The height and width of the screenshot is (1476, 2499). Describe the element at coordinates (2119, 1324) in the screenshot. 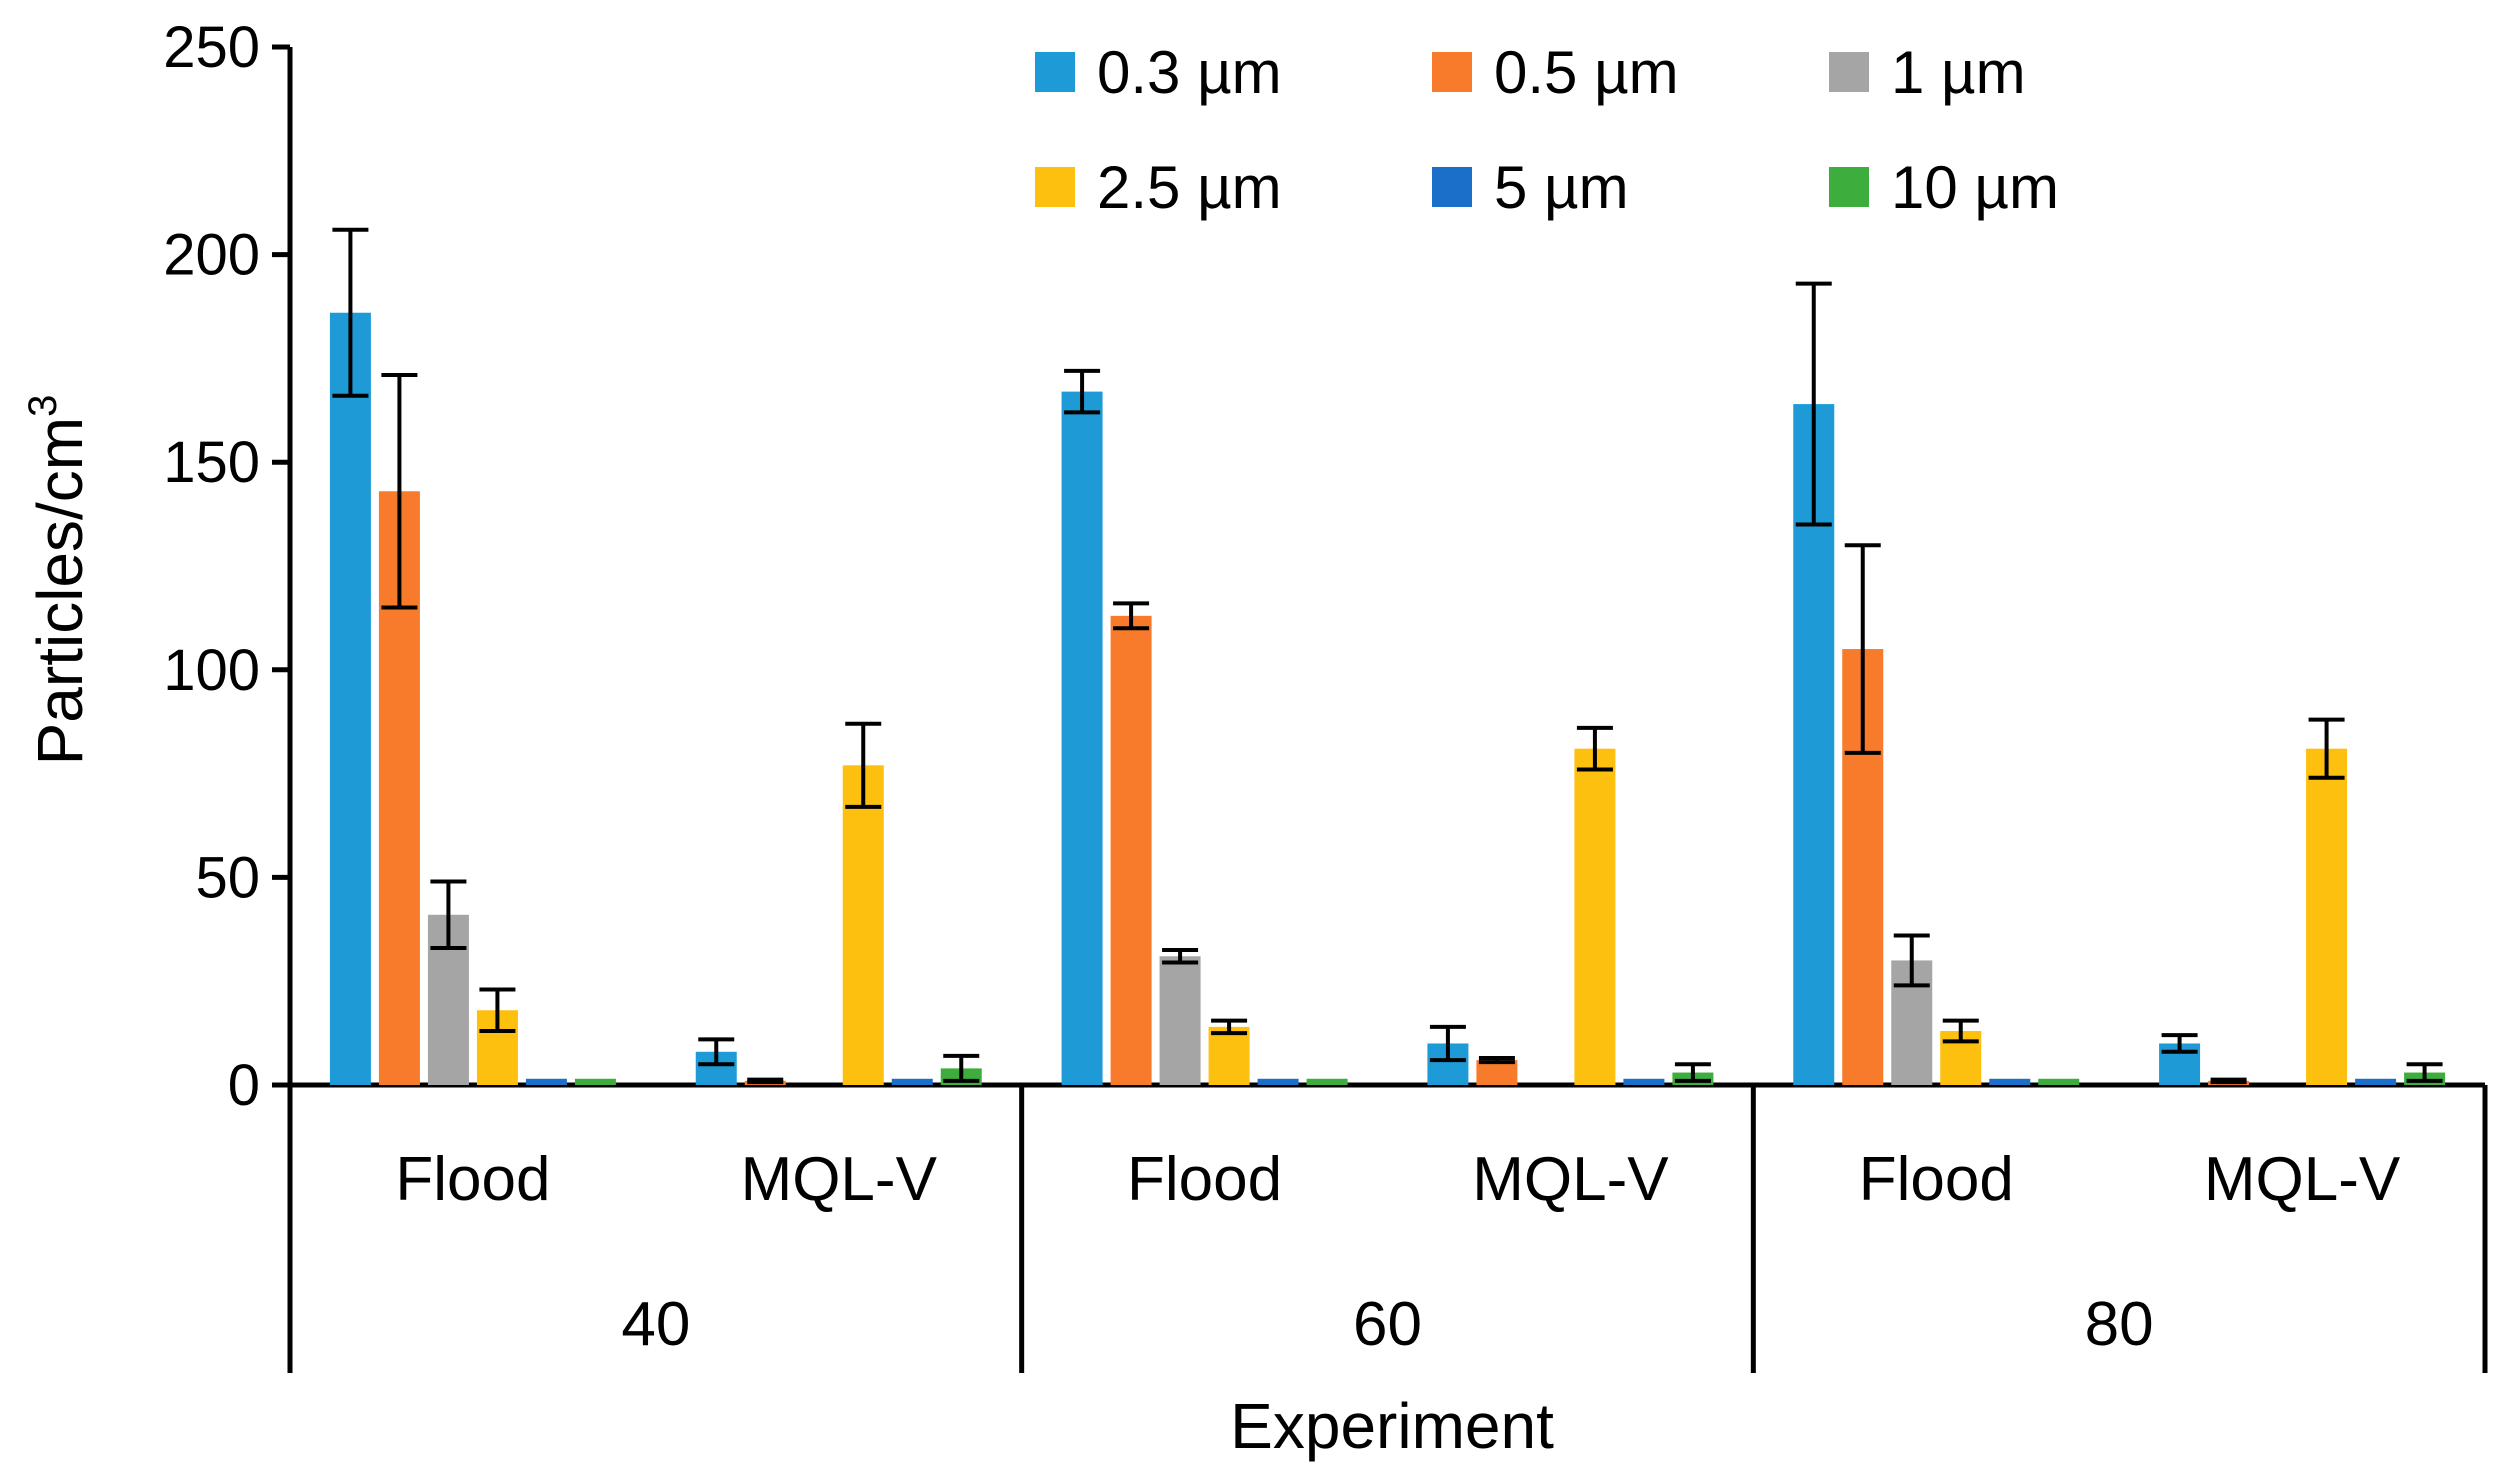

I see `x-group-label: 80` at that location.